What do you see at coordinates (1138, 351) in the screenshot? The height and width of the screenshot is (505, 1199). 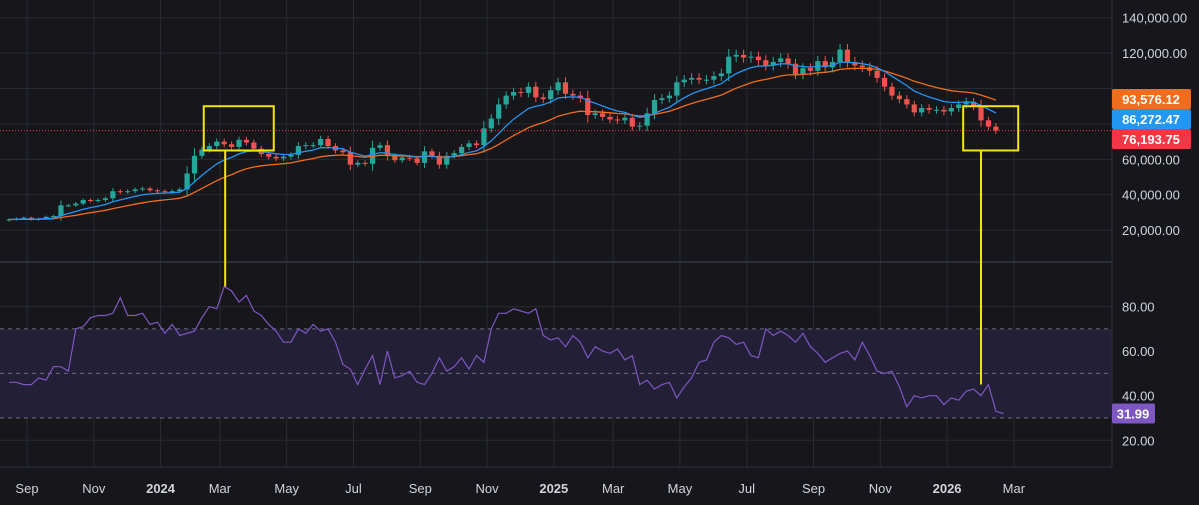 I see `rsi-axis-tick-label: 60.00` at bounding box center [1138, 351].